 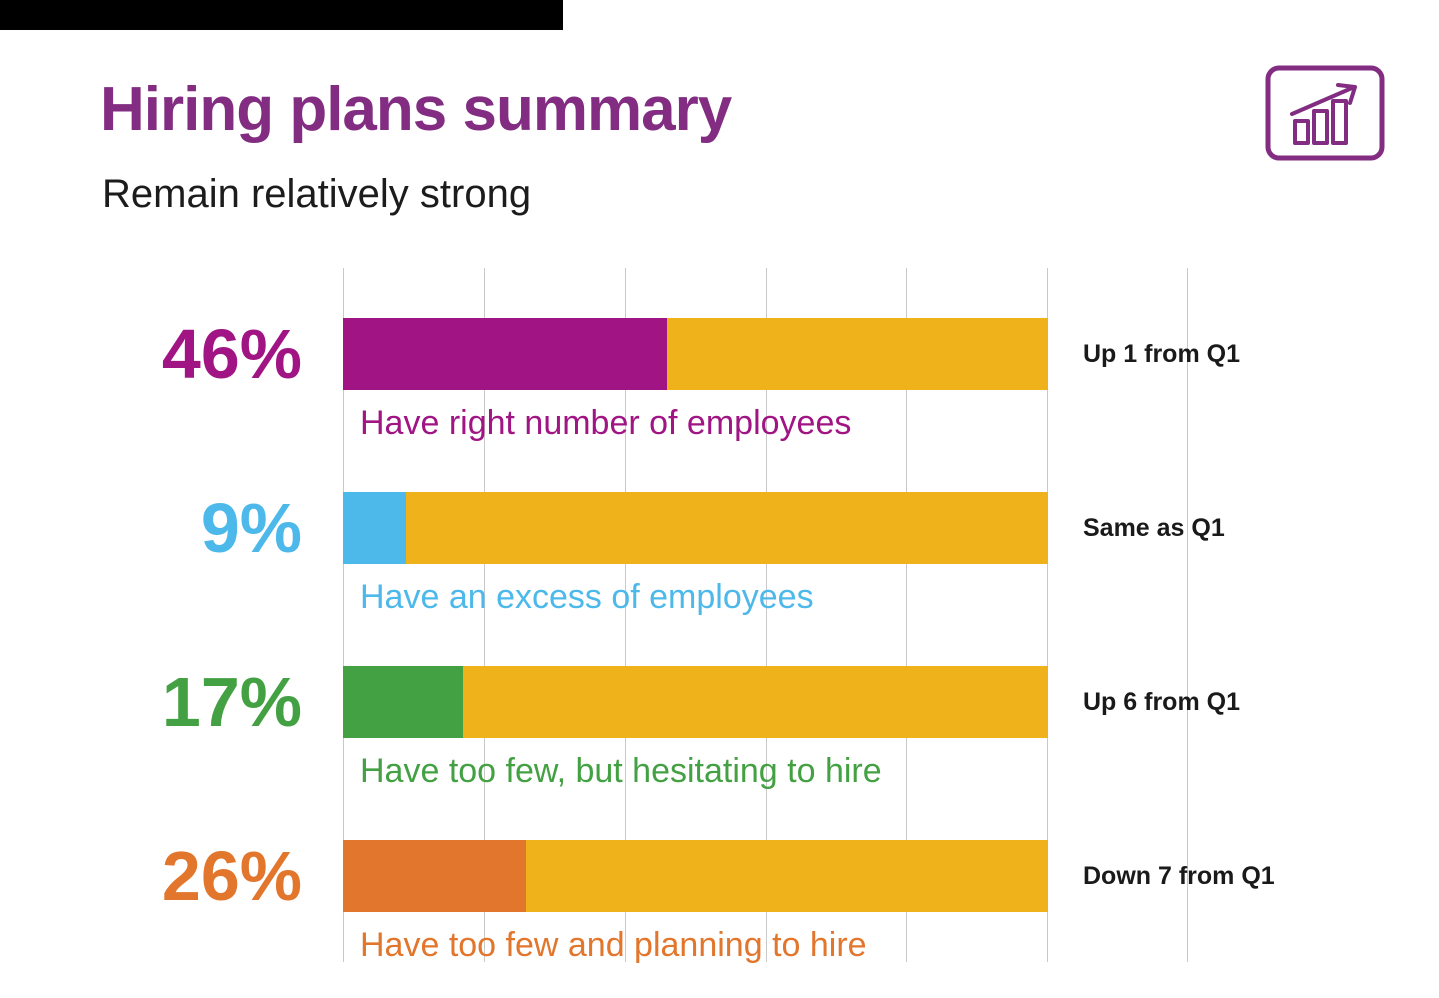 I want to click on bar-annotation: Up 6 from Q1, so click(x=1161, y=701).